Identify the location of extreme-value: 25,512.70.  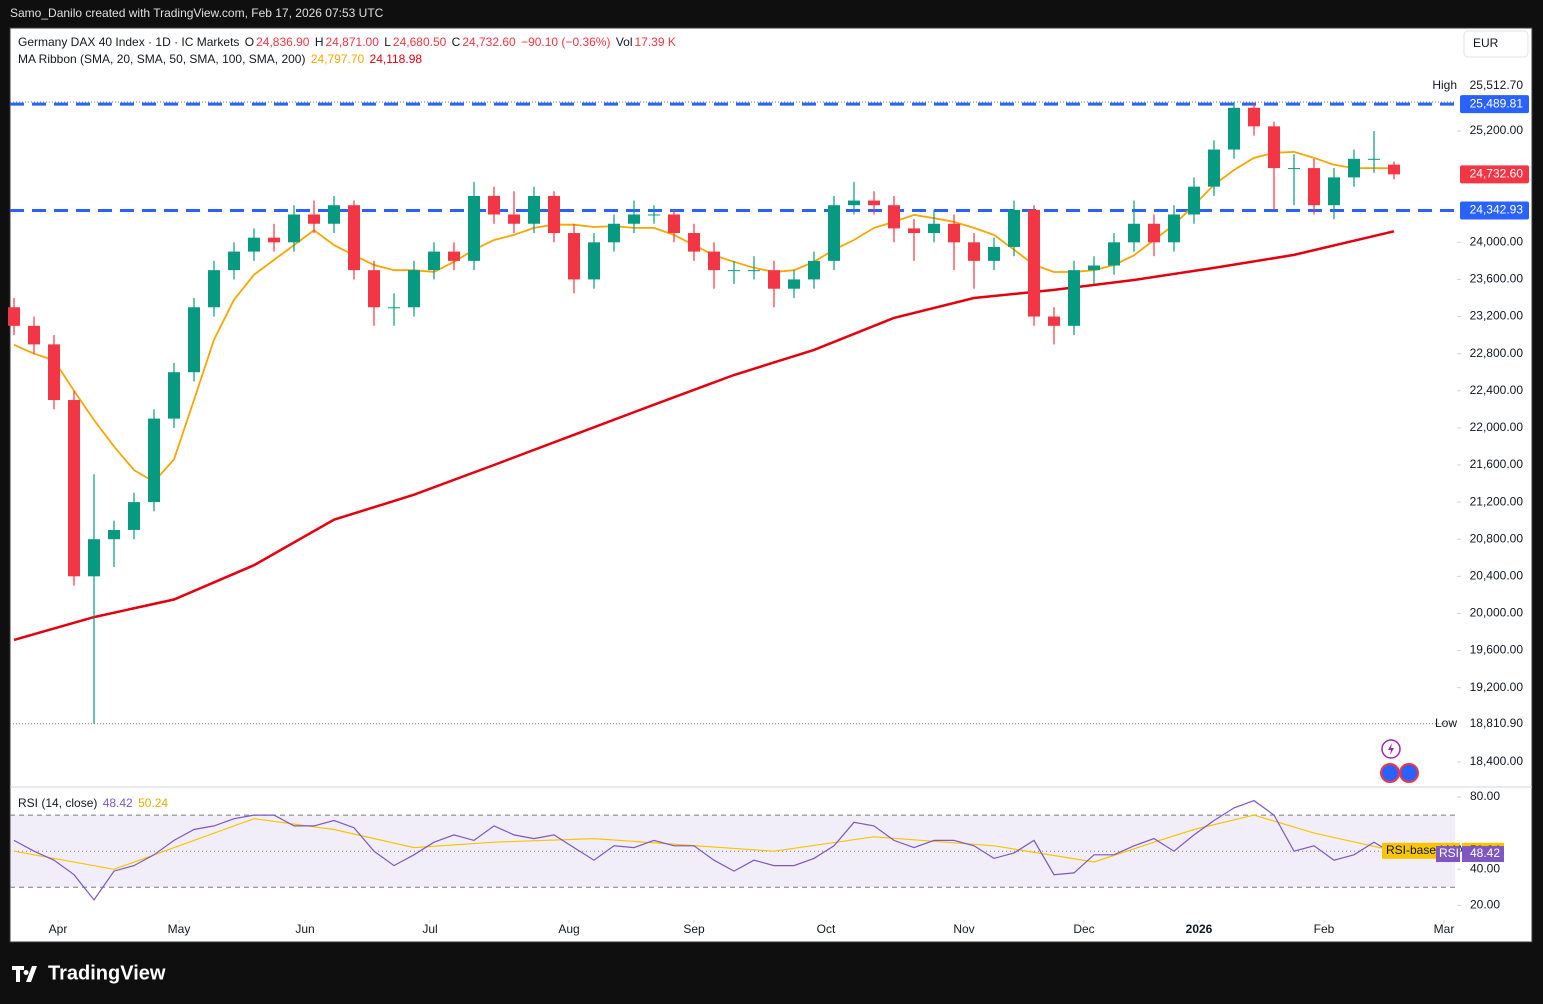
(1497, 85).